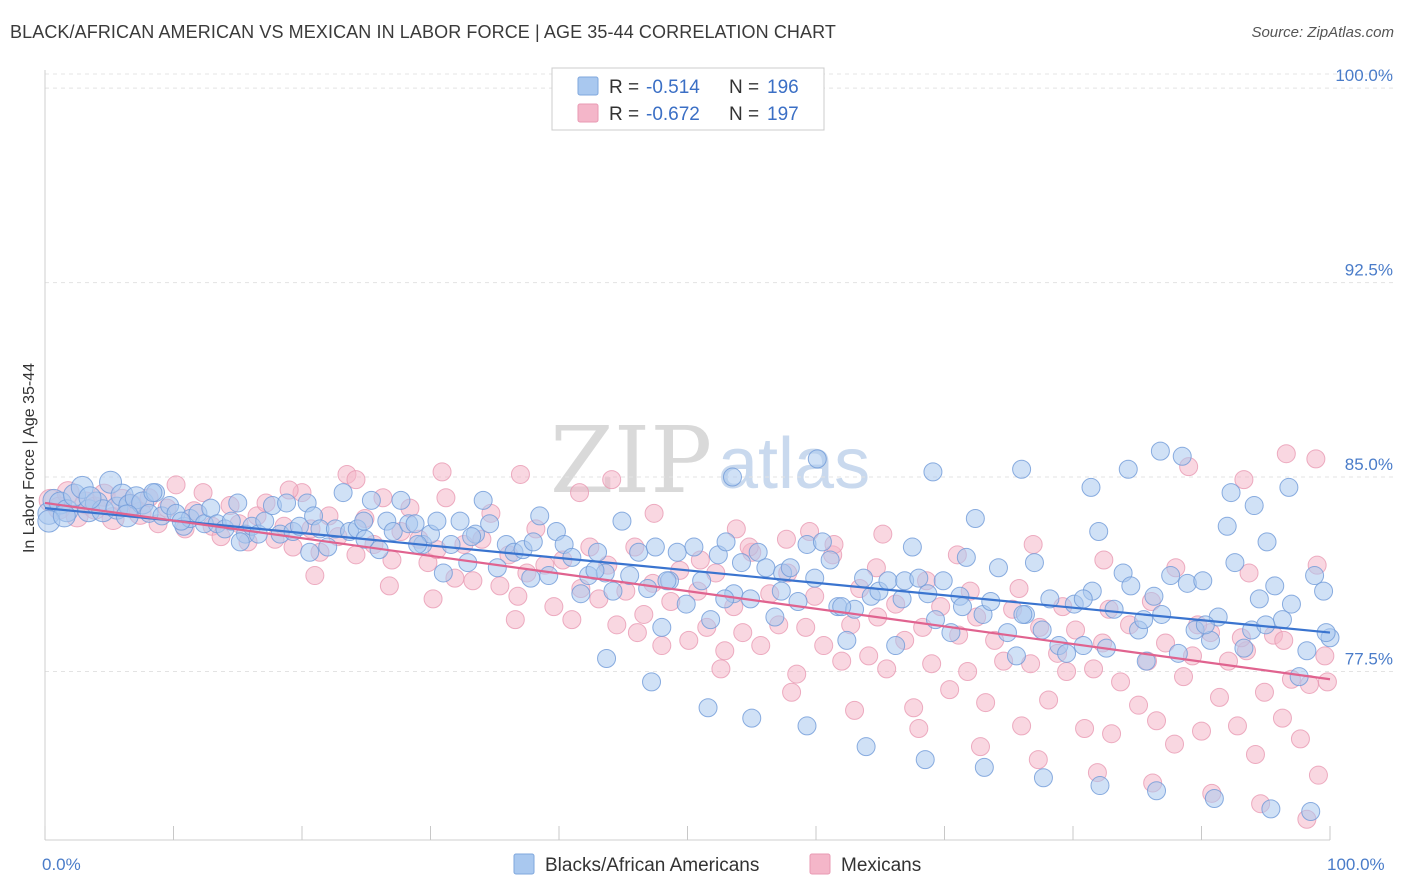 Image resolution: width=1406 pixels, height=892 pixels. What do you see at coordinates (588, 113) in the screenshot?
I see `legend-swatch-pink` at bounding box center [588, 113].